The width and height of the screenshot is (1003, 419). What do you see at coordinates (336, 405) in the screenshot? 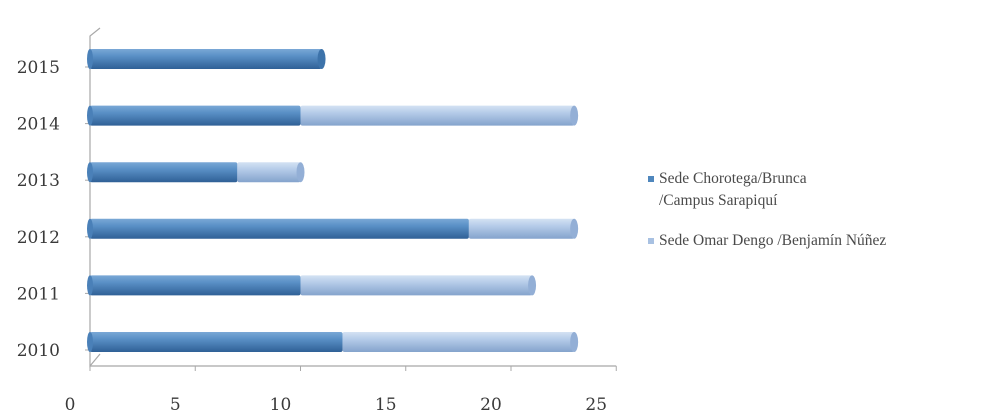
I see `x-tick-labels: 0 5 10 15 20 25` at bounding box center [336, 405].